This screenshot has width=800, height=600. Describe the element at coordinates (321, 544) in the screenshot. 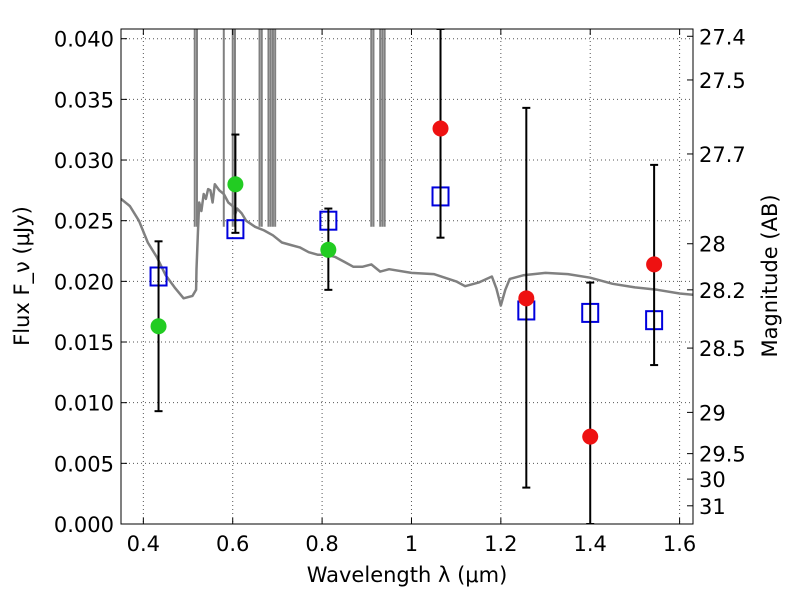

I see `x-tick-label: 0.8` at that location.